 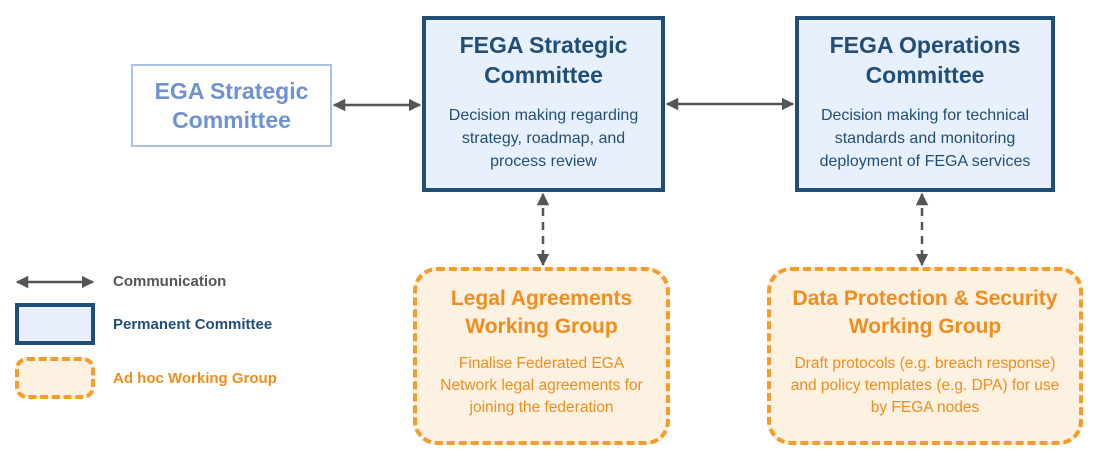 What do you see at coordinates (193, 324) in the screenshot?
I see `legend-permanent-label: Permanent Committee` at bounding box center [193, 324].